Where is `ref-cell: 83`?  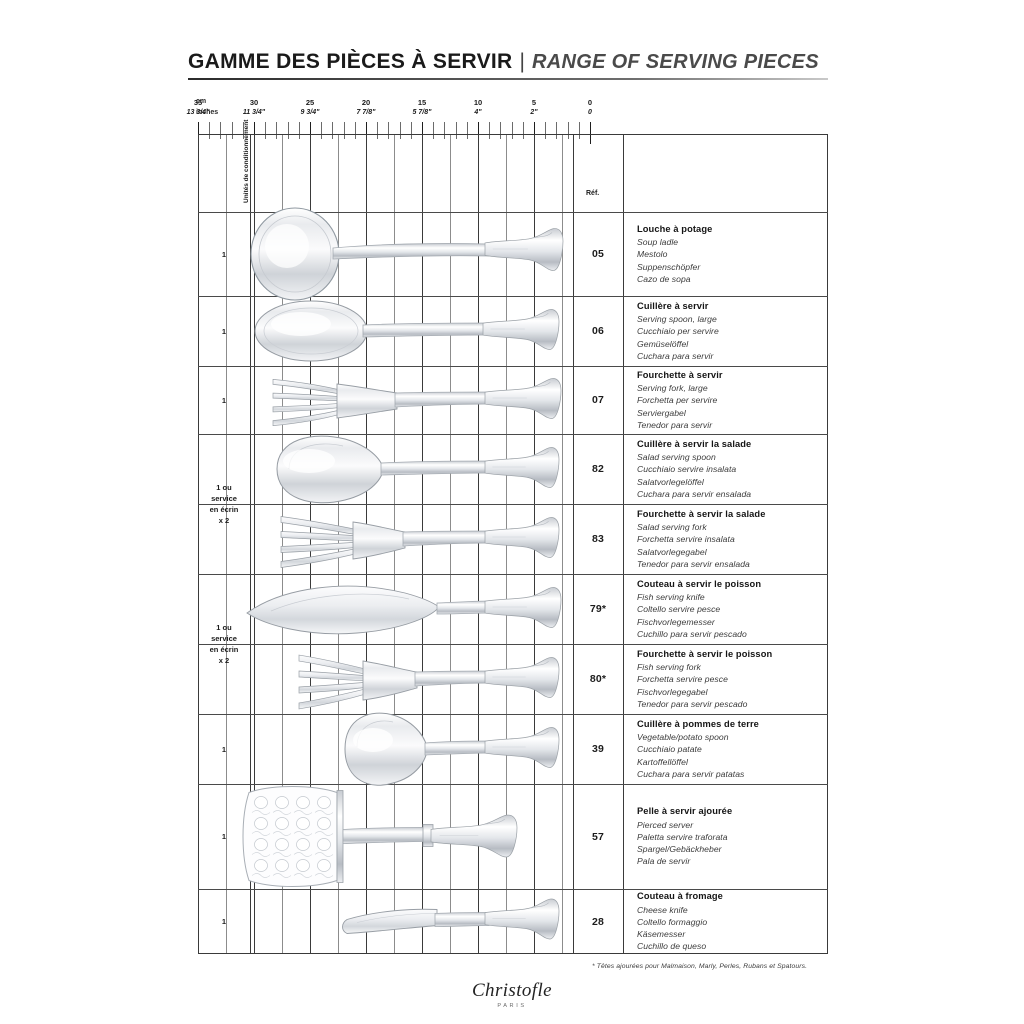 ref-cell: 83 is located at coordinates (598, 539).